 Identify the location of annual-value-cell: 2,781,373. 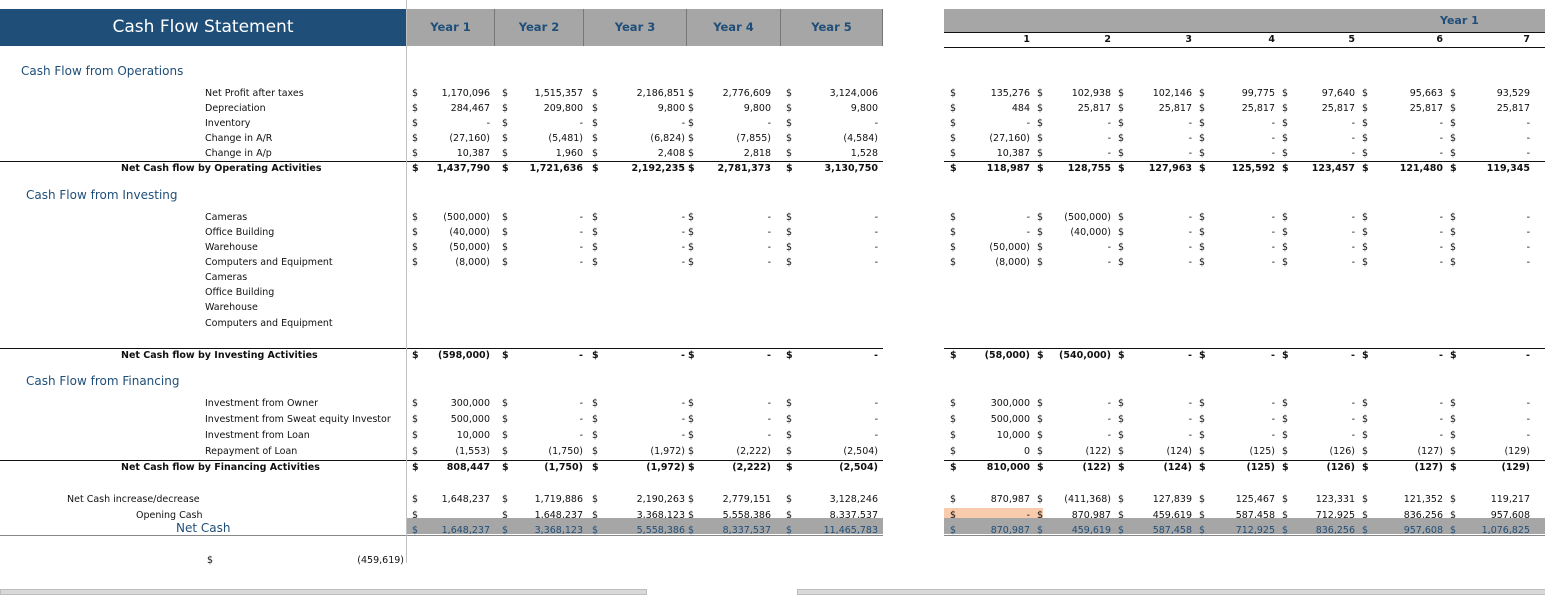
(744, 168).